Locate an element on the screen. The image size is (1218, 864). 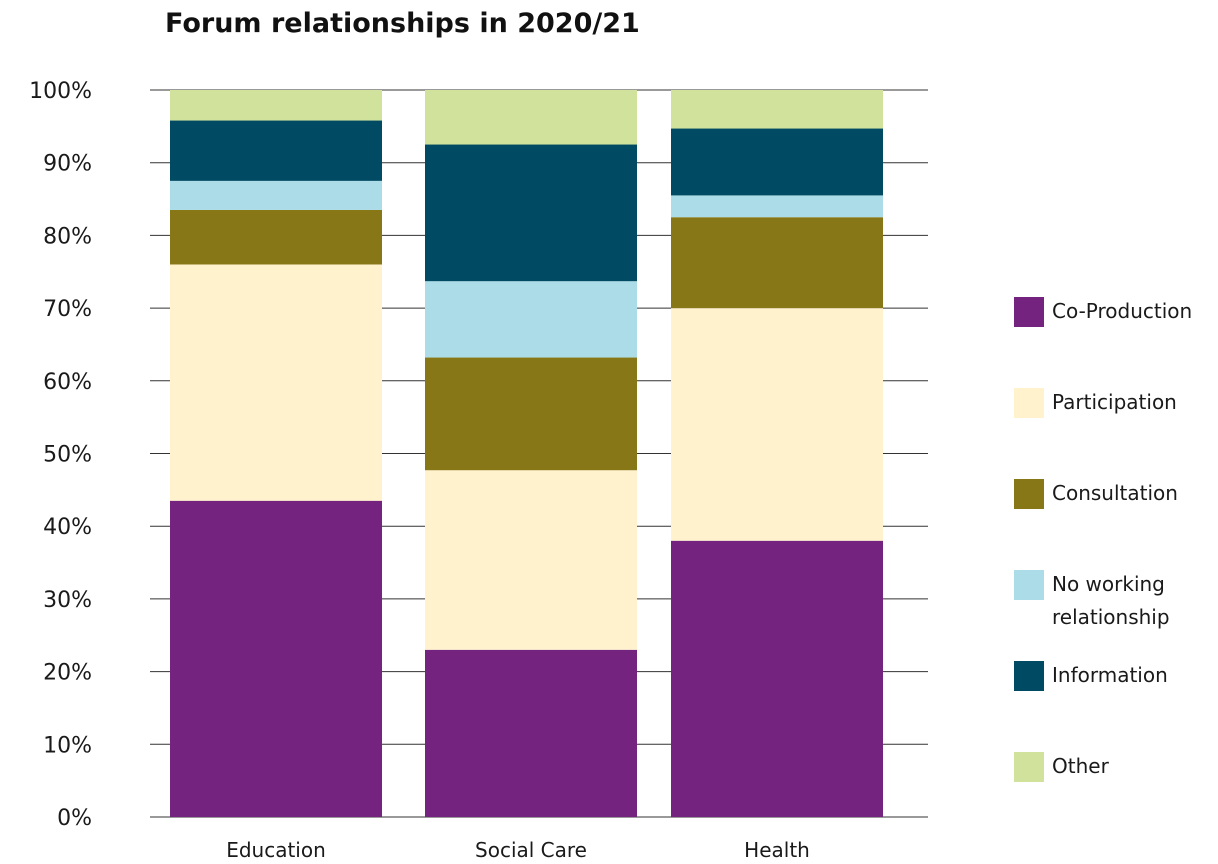
y-tick-label: 10% is located at coordinates (67, 745).